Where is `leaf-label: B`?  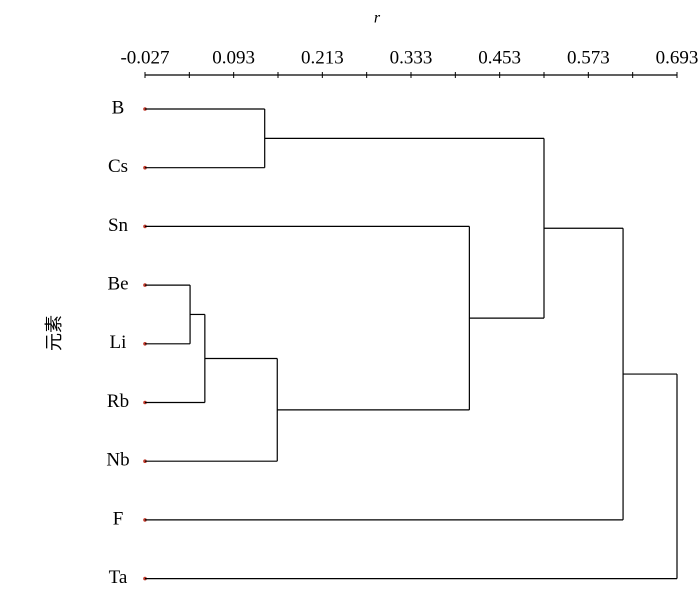 leaf-label: B is located at coordinates (118, 107).